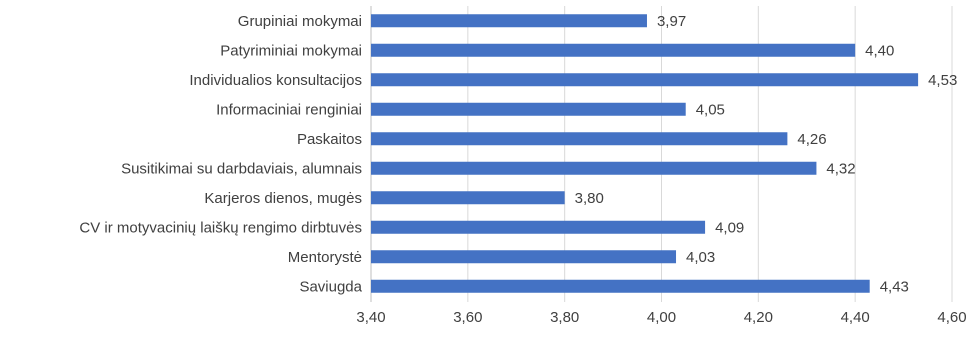 This screenshot has height=343, width=975. I want to click on category-label: Susitikimai su darbdaviais, alumnais, so click(241, 168).